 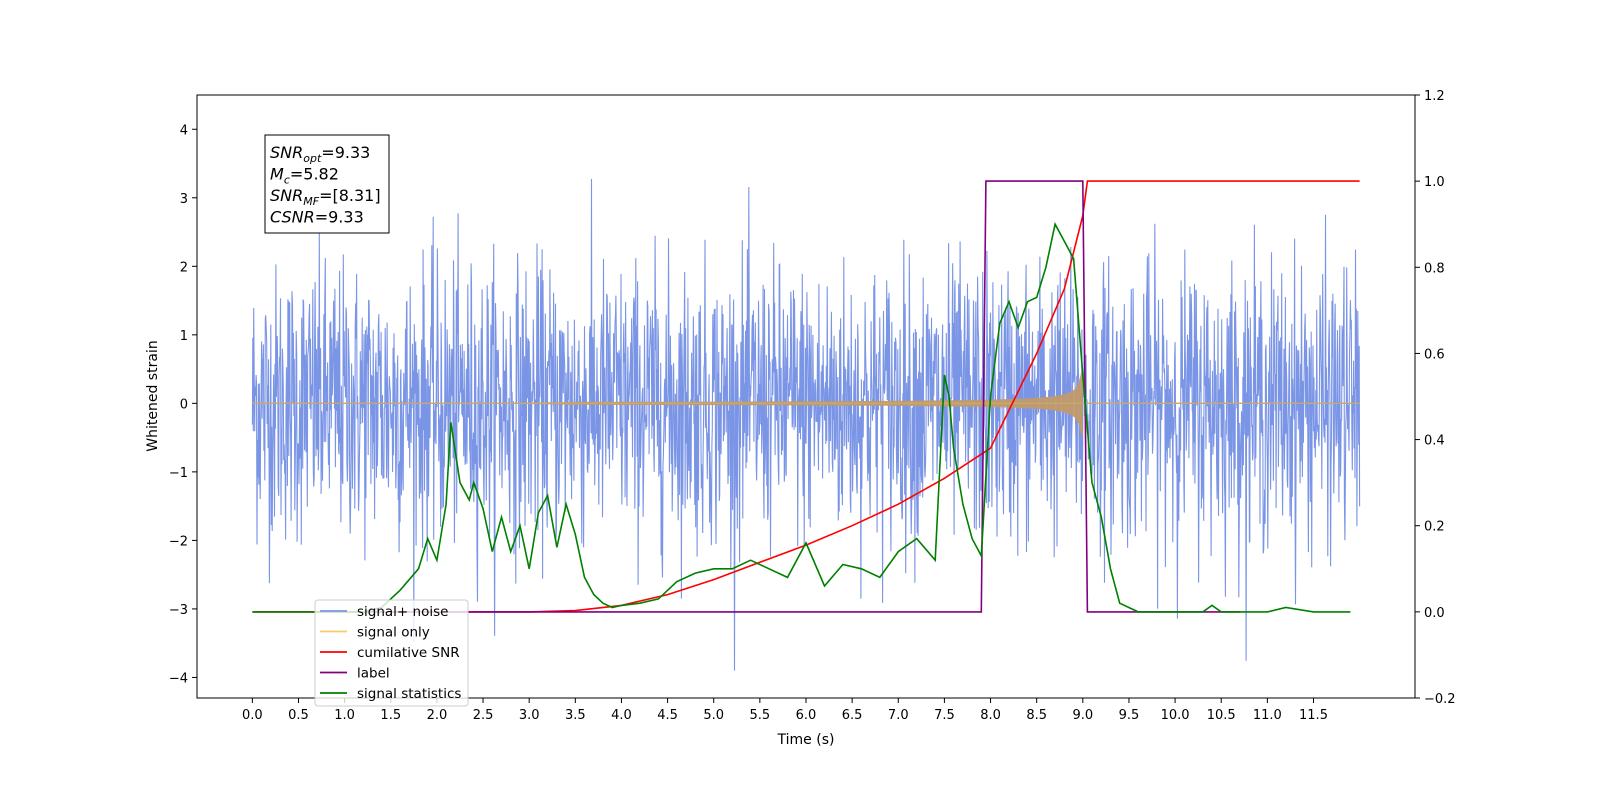 What do you see at coordinates (393, 633) in the screenshot?
I see `legend-label: signal only` at bounding box center [393, 633].